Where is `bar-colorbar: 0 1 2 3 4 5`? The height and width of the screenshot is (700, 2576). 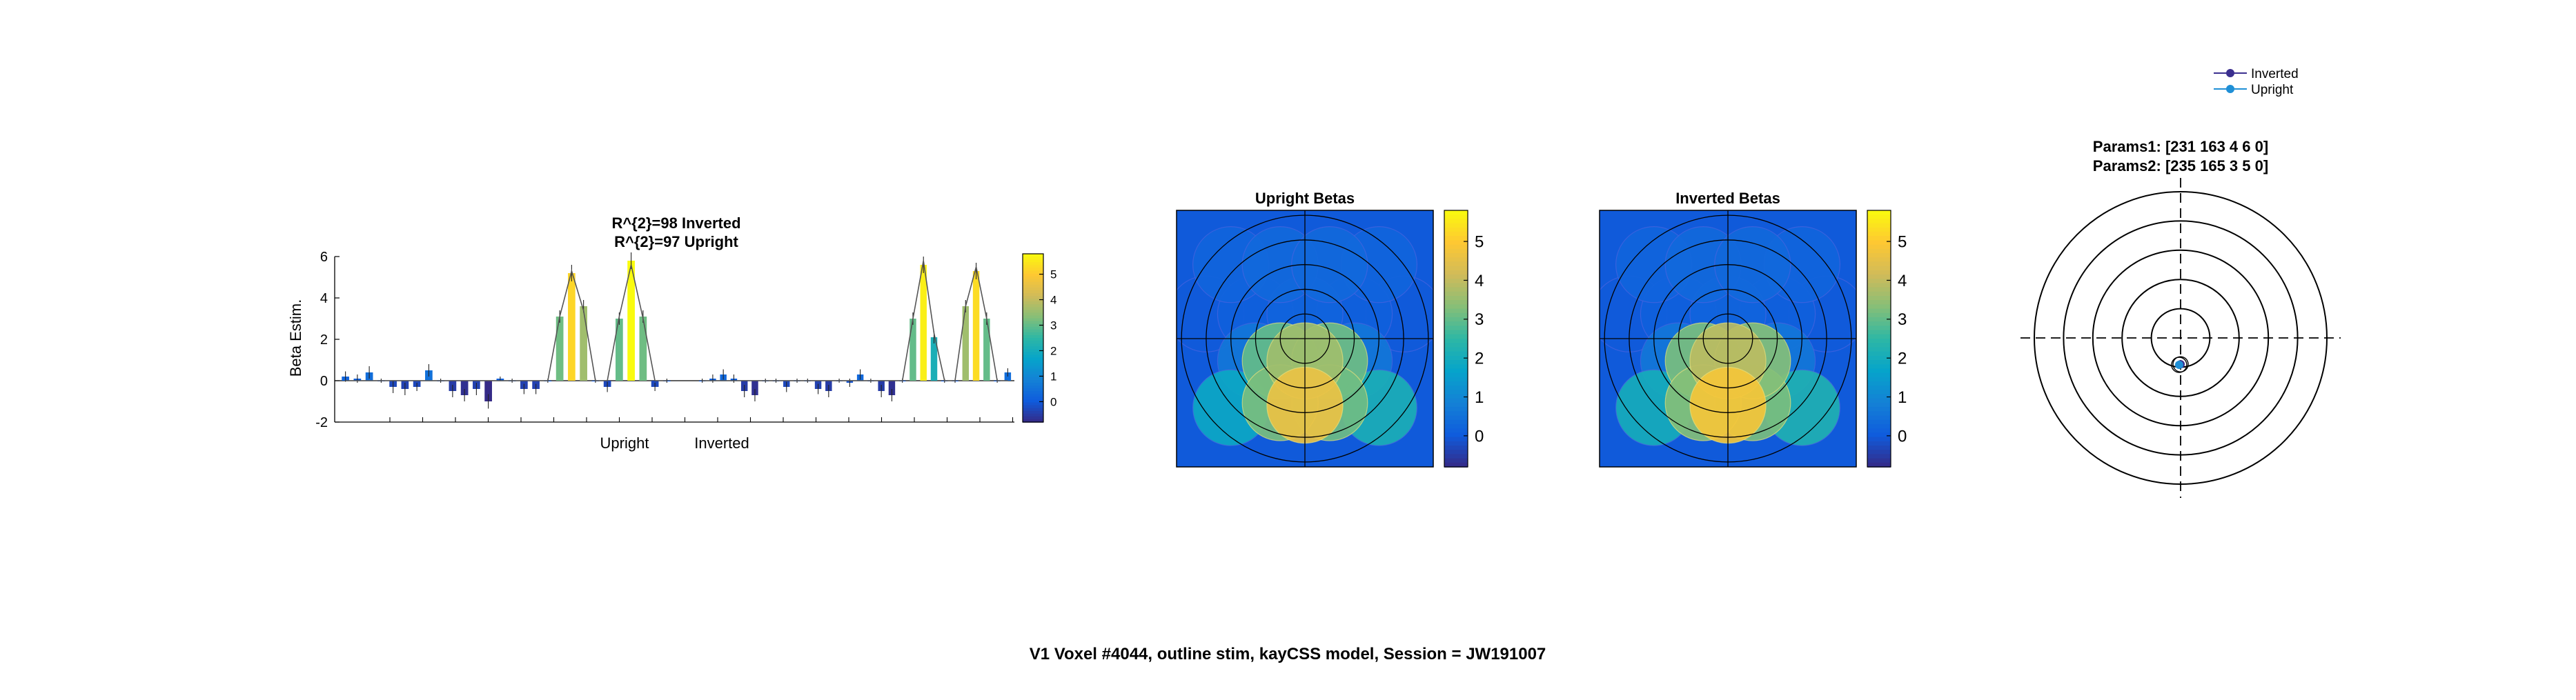 bar-colorbar: 0 1 2 3 4 5 is located at coordinates (1039, 338).